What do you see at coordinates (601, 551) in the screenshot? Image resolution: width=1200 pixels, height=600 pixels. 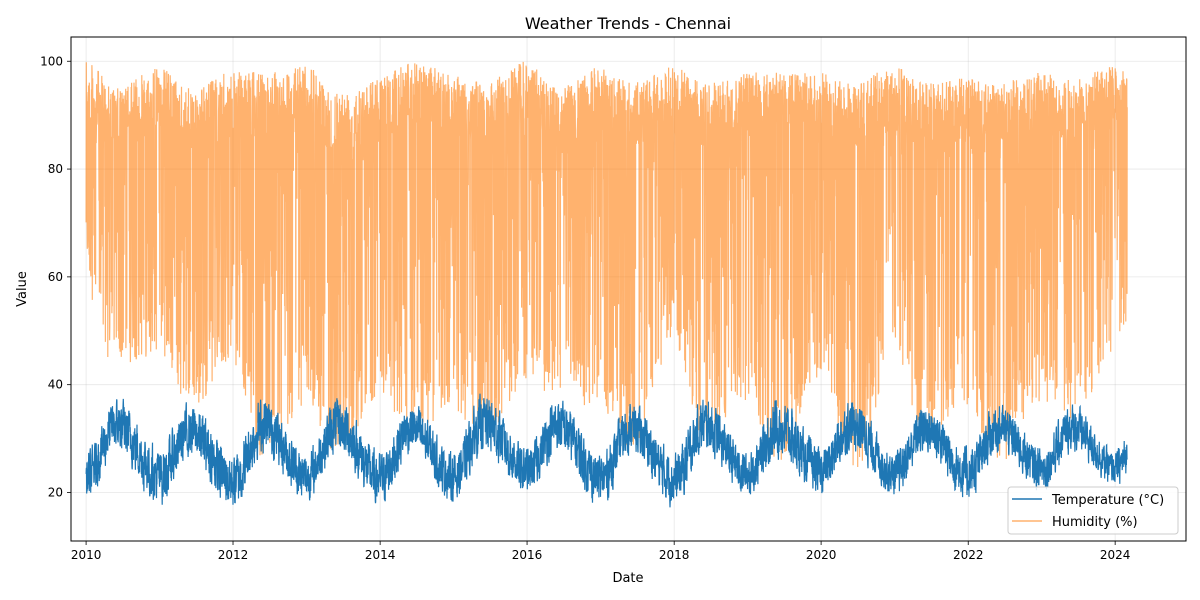 I see `x-axis-ticks: 2010 2012 2014 2016 2018 2020 2022 2024` at bounding box center [601, 551].